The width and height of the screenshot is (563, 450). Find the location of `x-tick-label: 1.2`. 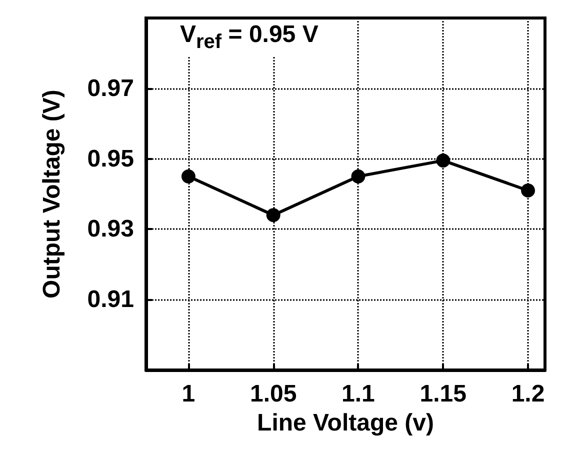

x-tick-label: 1.2 is located at coordinates (528, 394).